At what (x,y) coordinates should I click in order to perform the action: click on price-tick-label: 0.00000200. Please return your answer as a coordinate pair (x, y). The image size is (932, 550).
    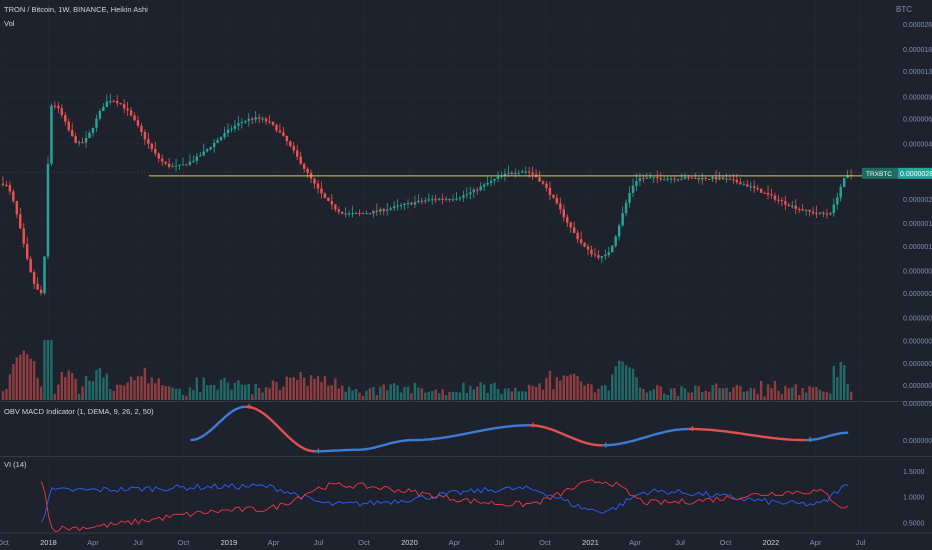
    Looking at the image, I should click on (917, 200).